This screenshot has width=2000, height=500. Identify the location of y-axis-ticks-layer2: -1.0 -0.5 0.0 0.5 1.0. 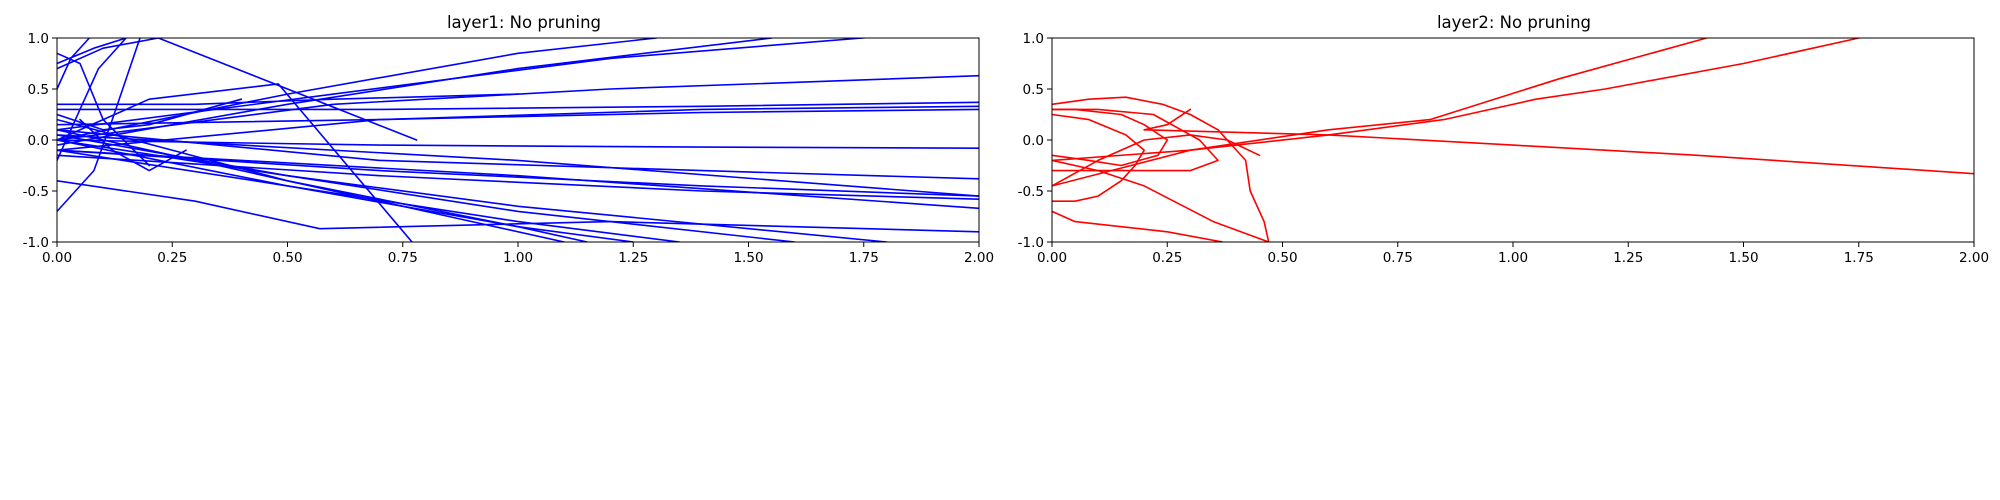
(1035, 141).